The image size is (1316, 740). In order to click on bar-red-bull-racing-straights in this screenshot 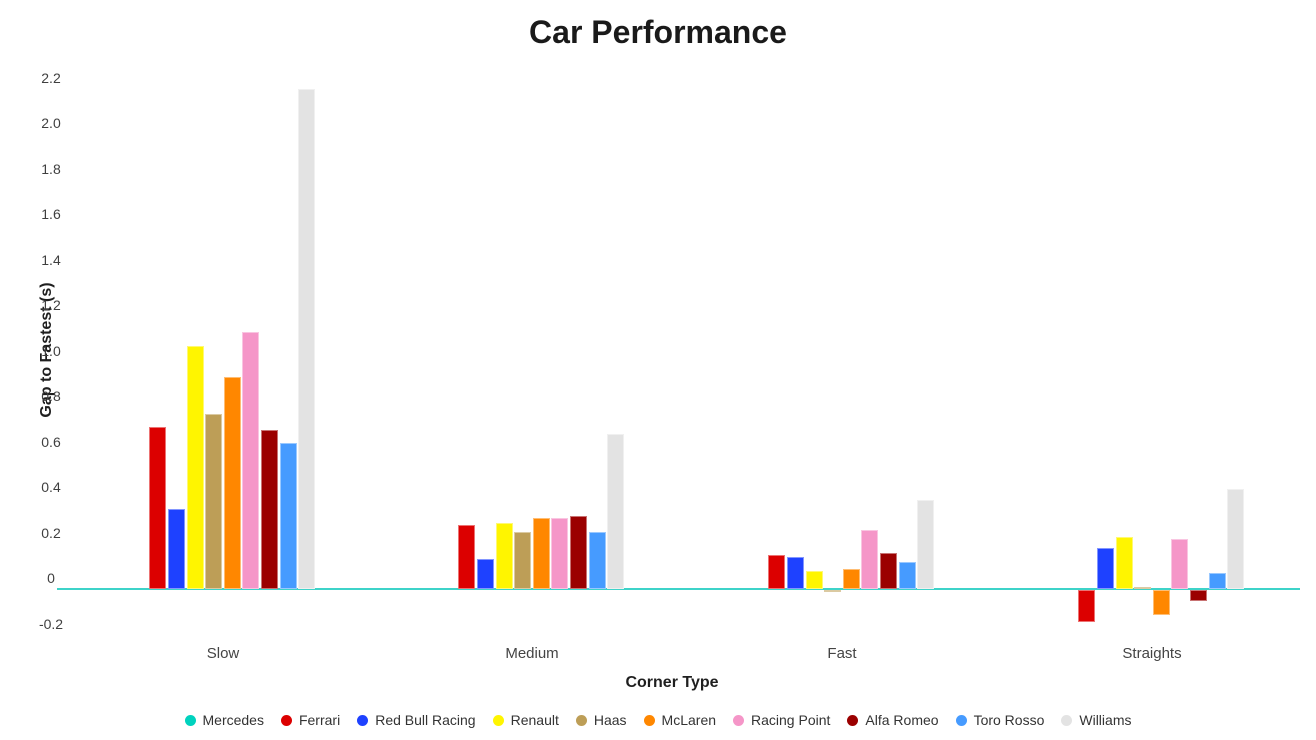, I will do `click(1105, 568)`.